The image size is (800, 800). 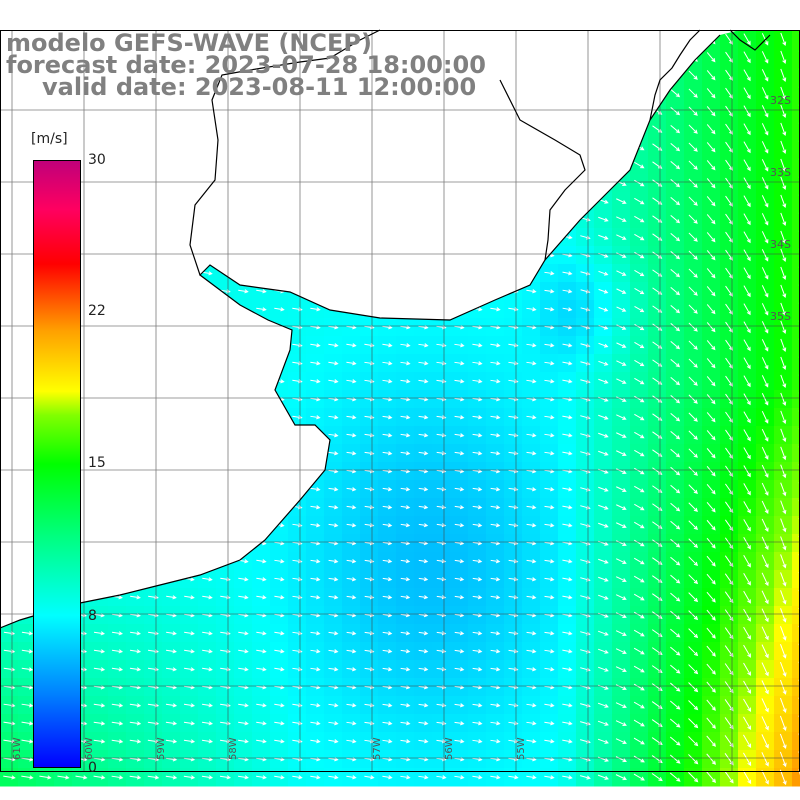 I want to click on lat-labels: 32S 33S 34S 35S, so click(x=780, y=208).